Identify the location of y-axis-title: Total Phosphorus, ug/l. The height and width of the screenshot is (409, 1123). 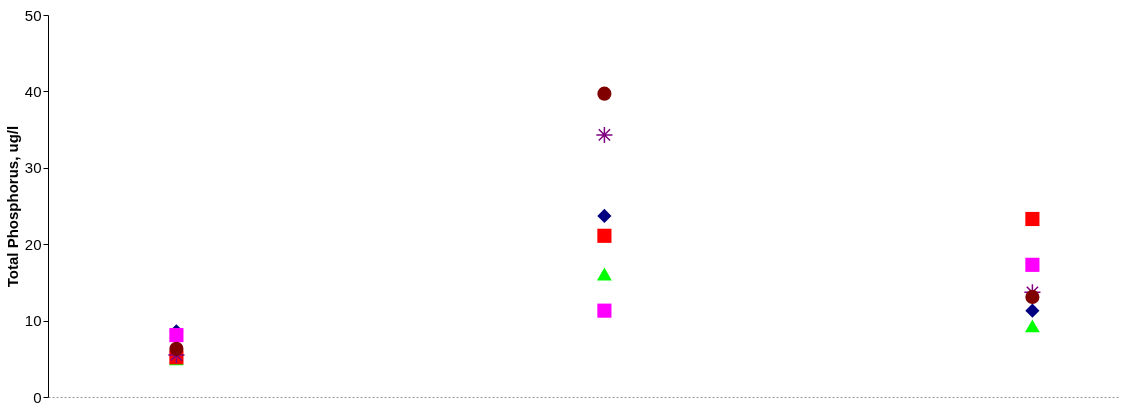
(12, 206).